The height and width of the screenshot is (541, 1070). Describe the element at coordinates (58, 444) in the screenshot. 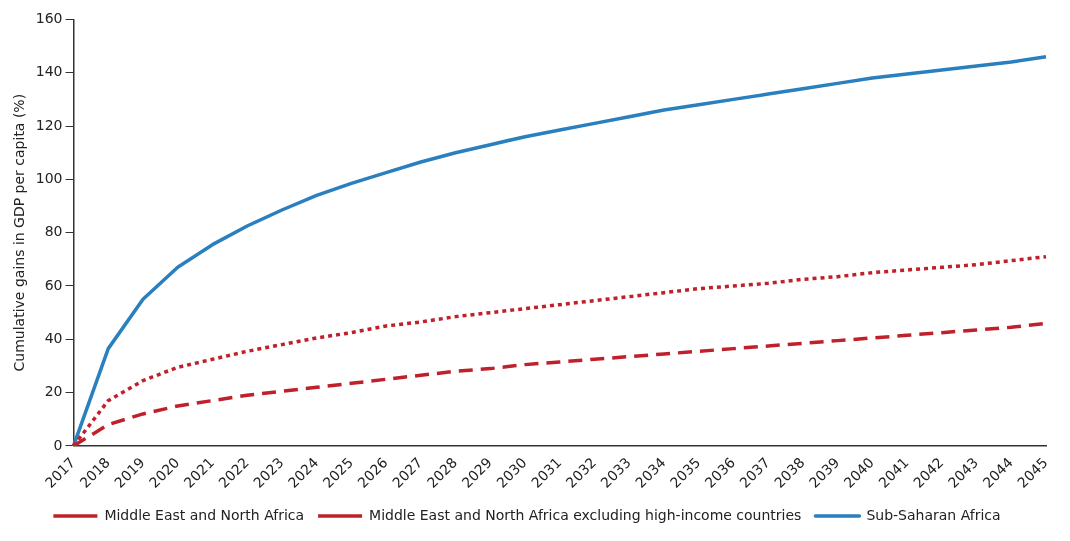

I see `y-tick-label: 0` at that location.